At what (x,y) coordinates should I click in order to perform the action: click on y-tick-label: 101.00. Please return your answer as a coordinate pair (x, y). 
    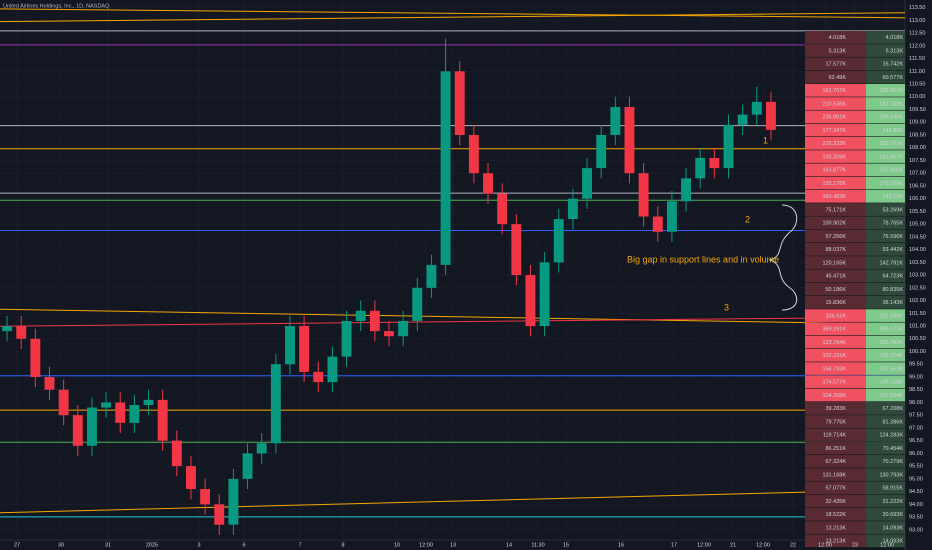
    Looking at the image, I should click on (917, 326).